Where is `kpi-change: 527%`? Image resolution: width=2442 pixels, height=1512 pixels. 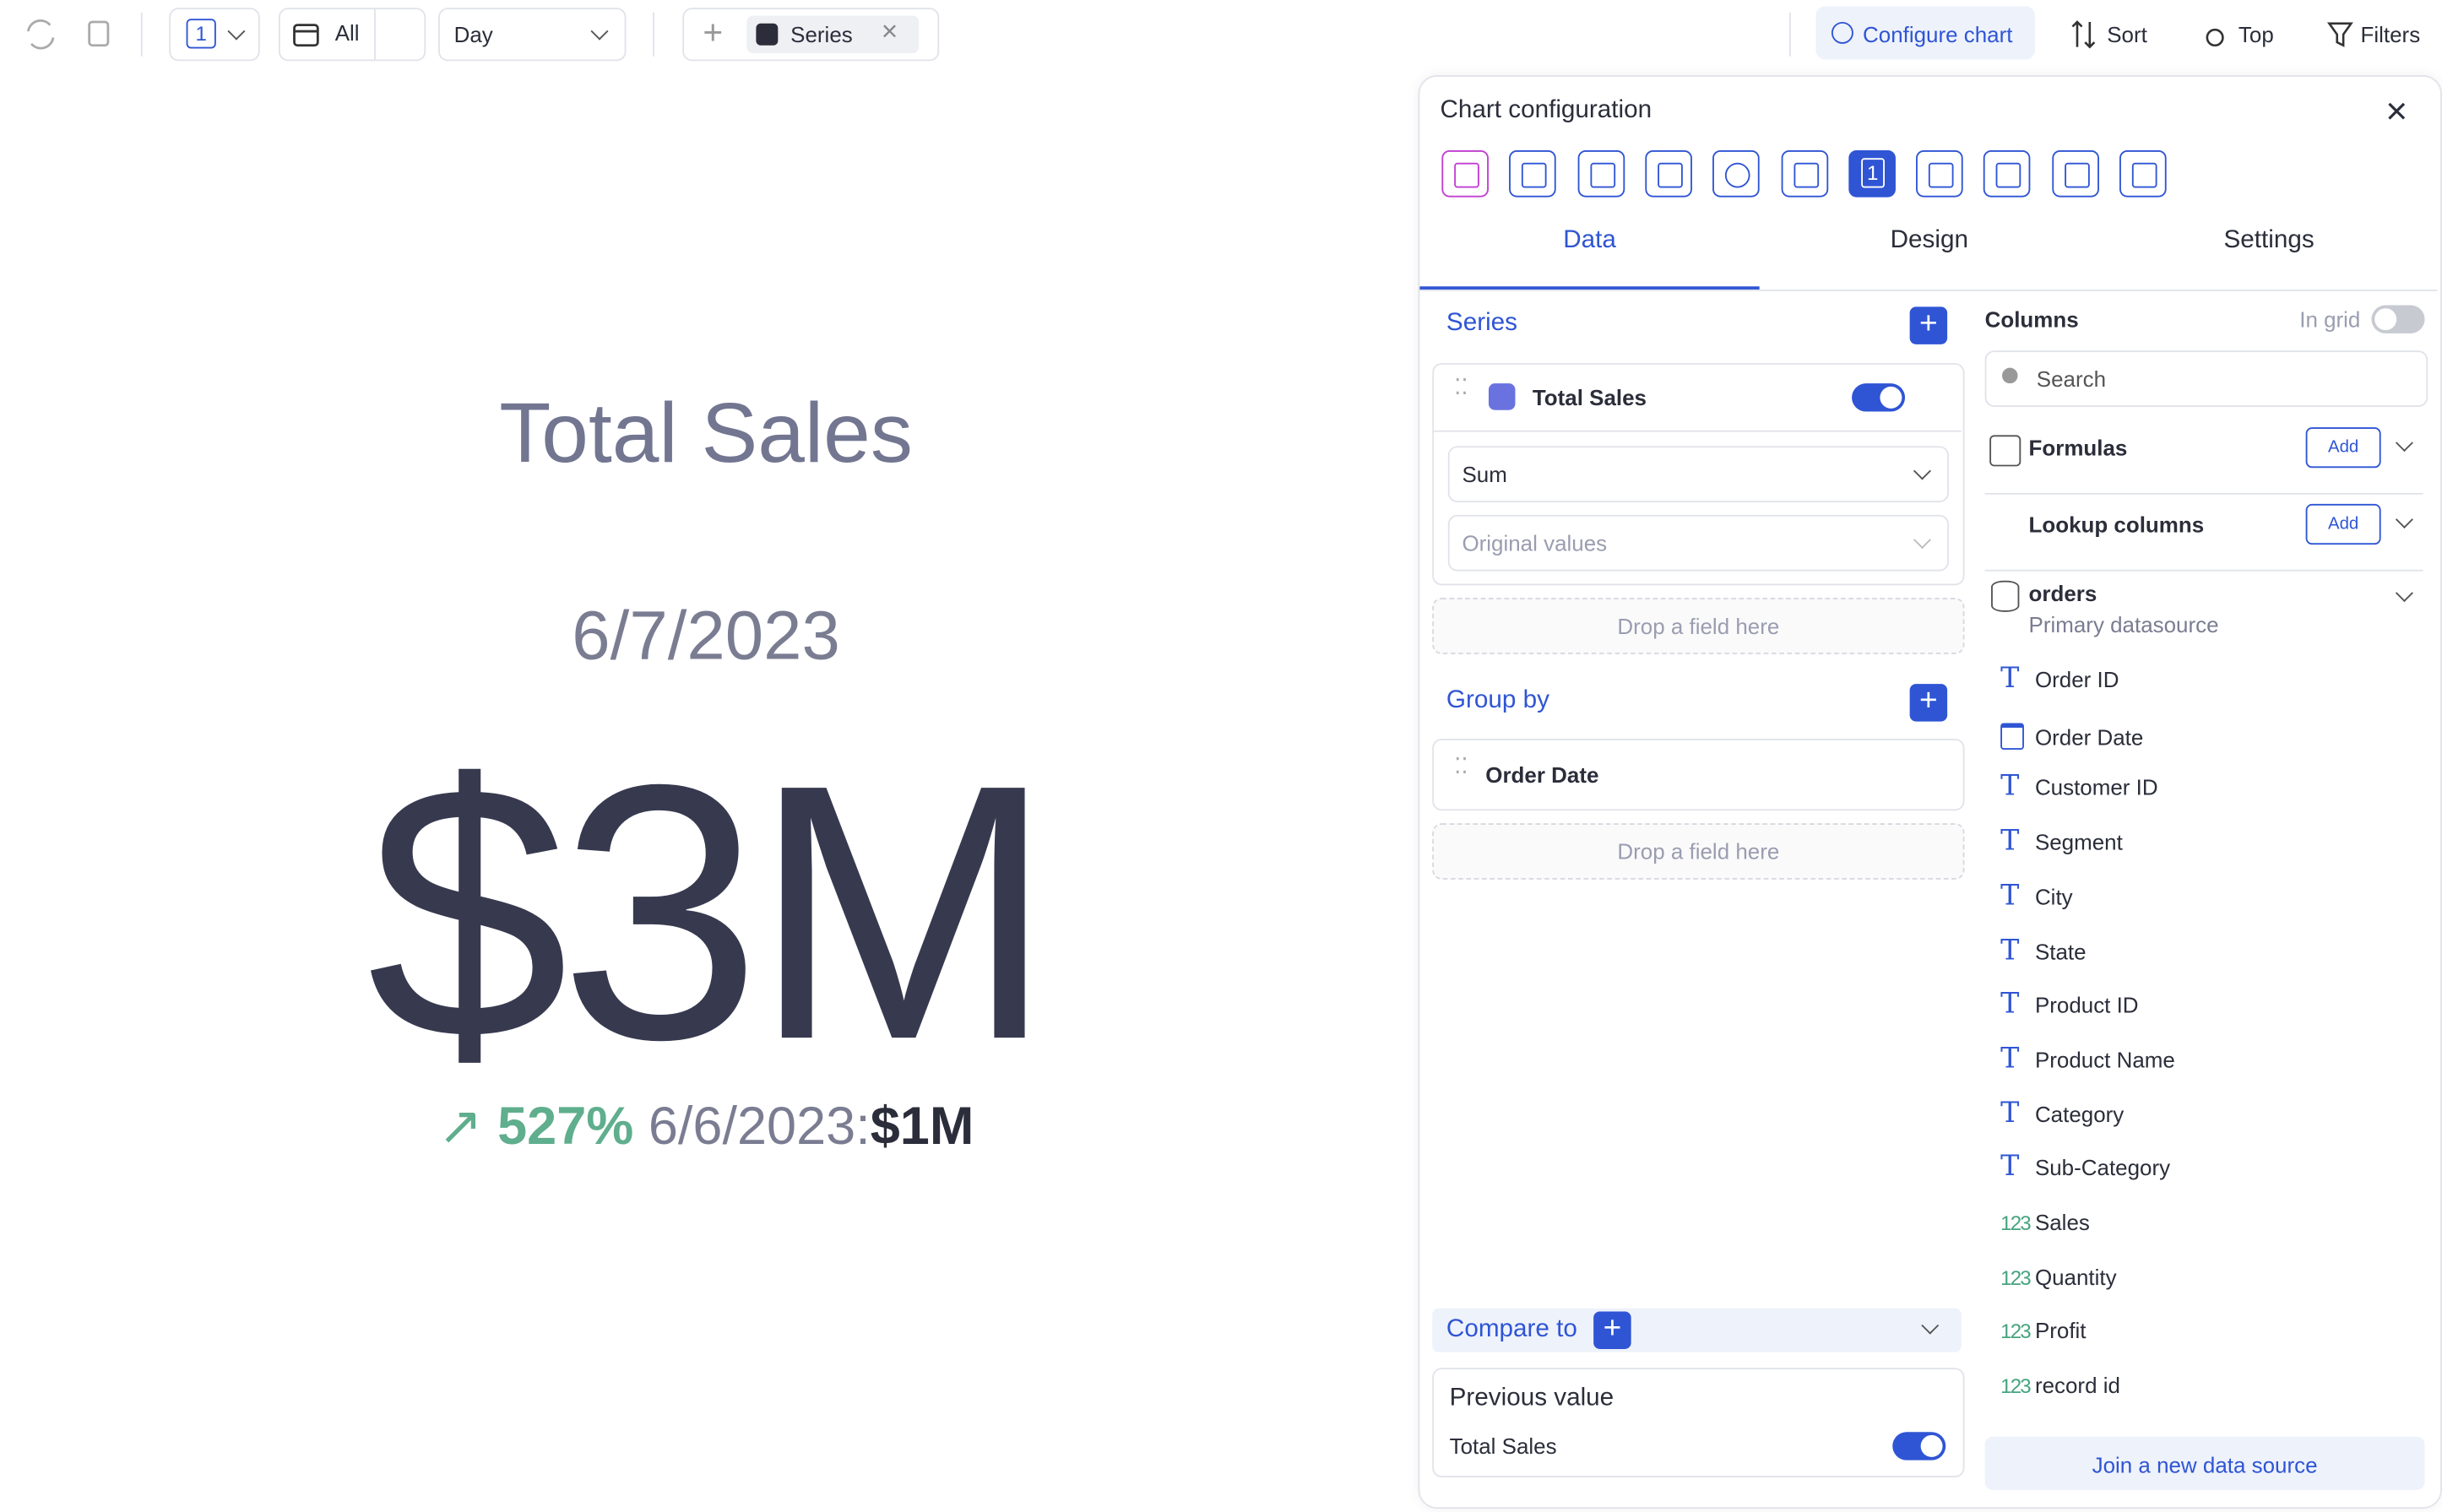 kpi-change: 527% is located at coordinates (565, 1127).